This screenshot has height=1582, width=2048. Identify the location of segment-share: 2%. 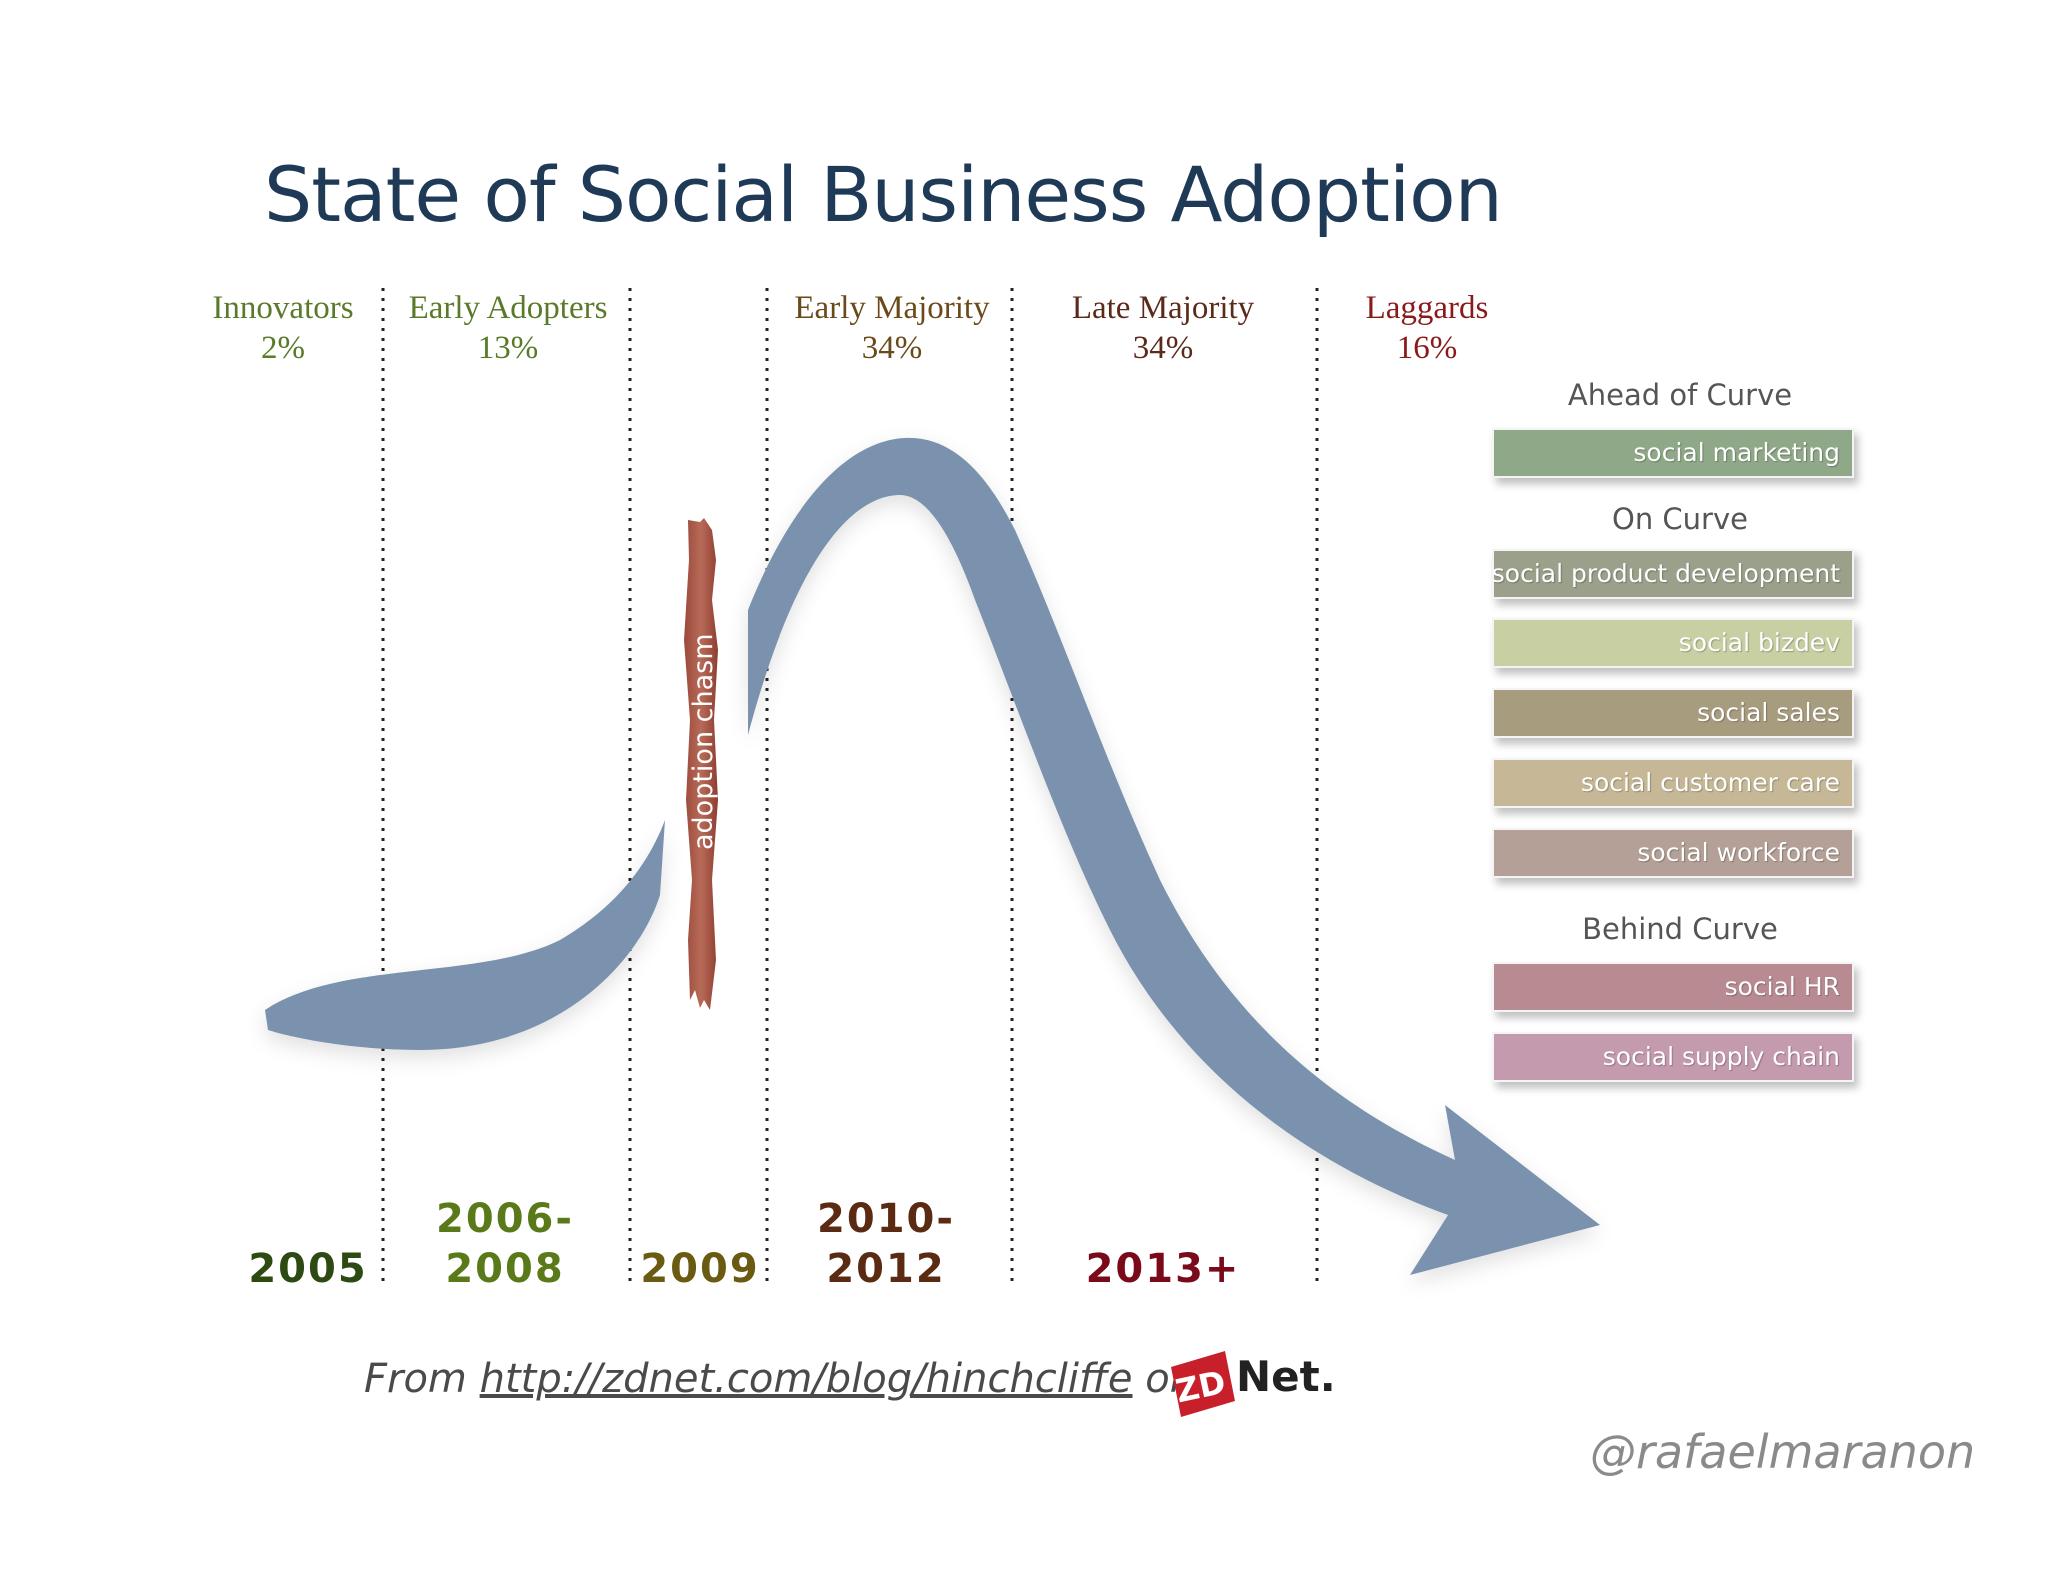
(282, 348).